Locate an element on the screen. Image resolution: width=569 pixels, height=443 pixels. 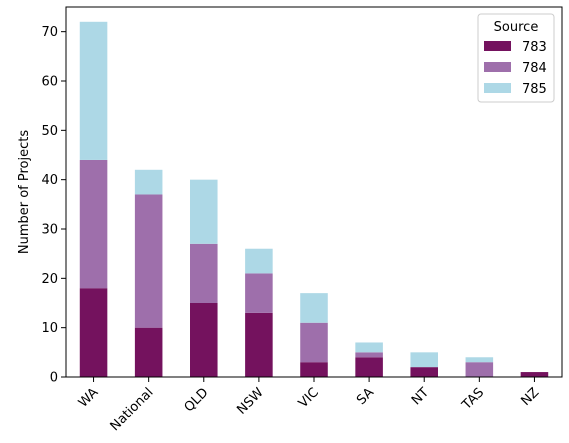
x-tick-label: NZ is located at coordinates (530, 397).